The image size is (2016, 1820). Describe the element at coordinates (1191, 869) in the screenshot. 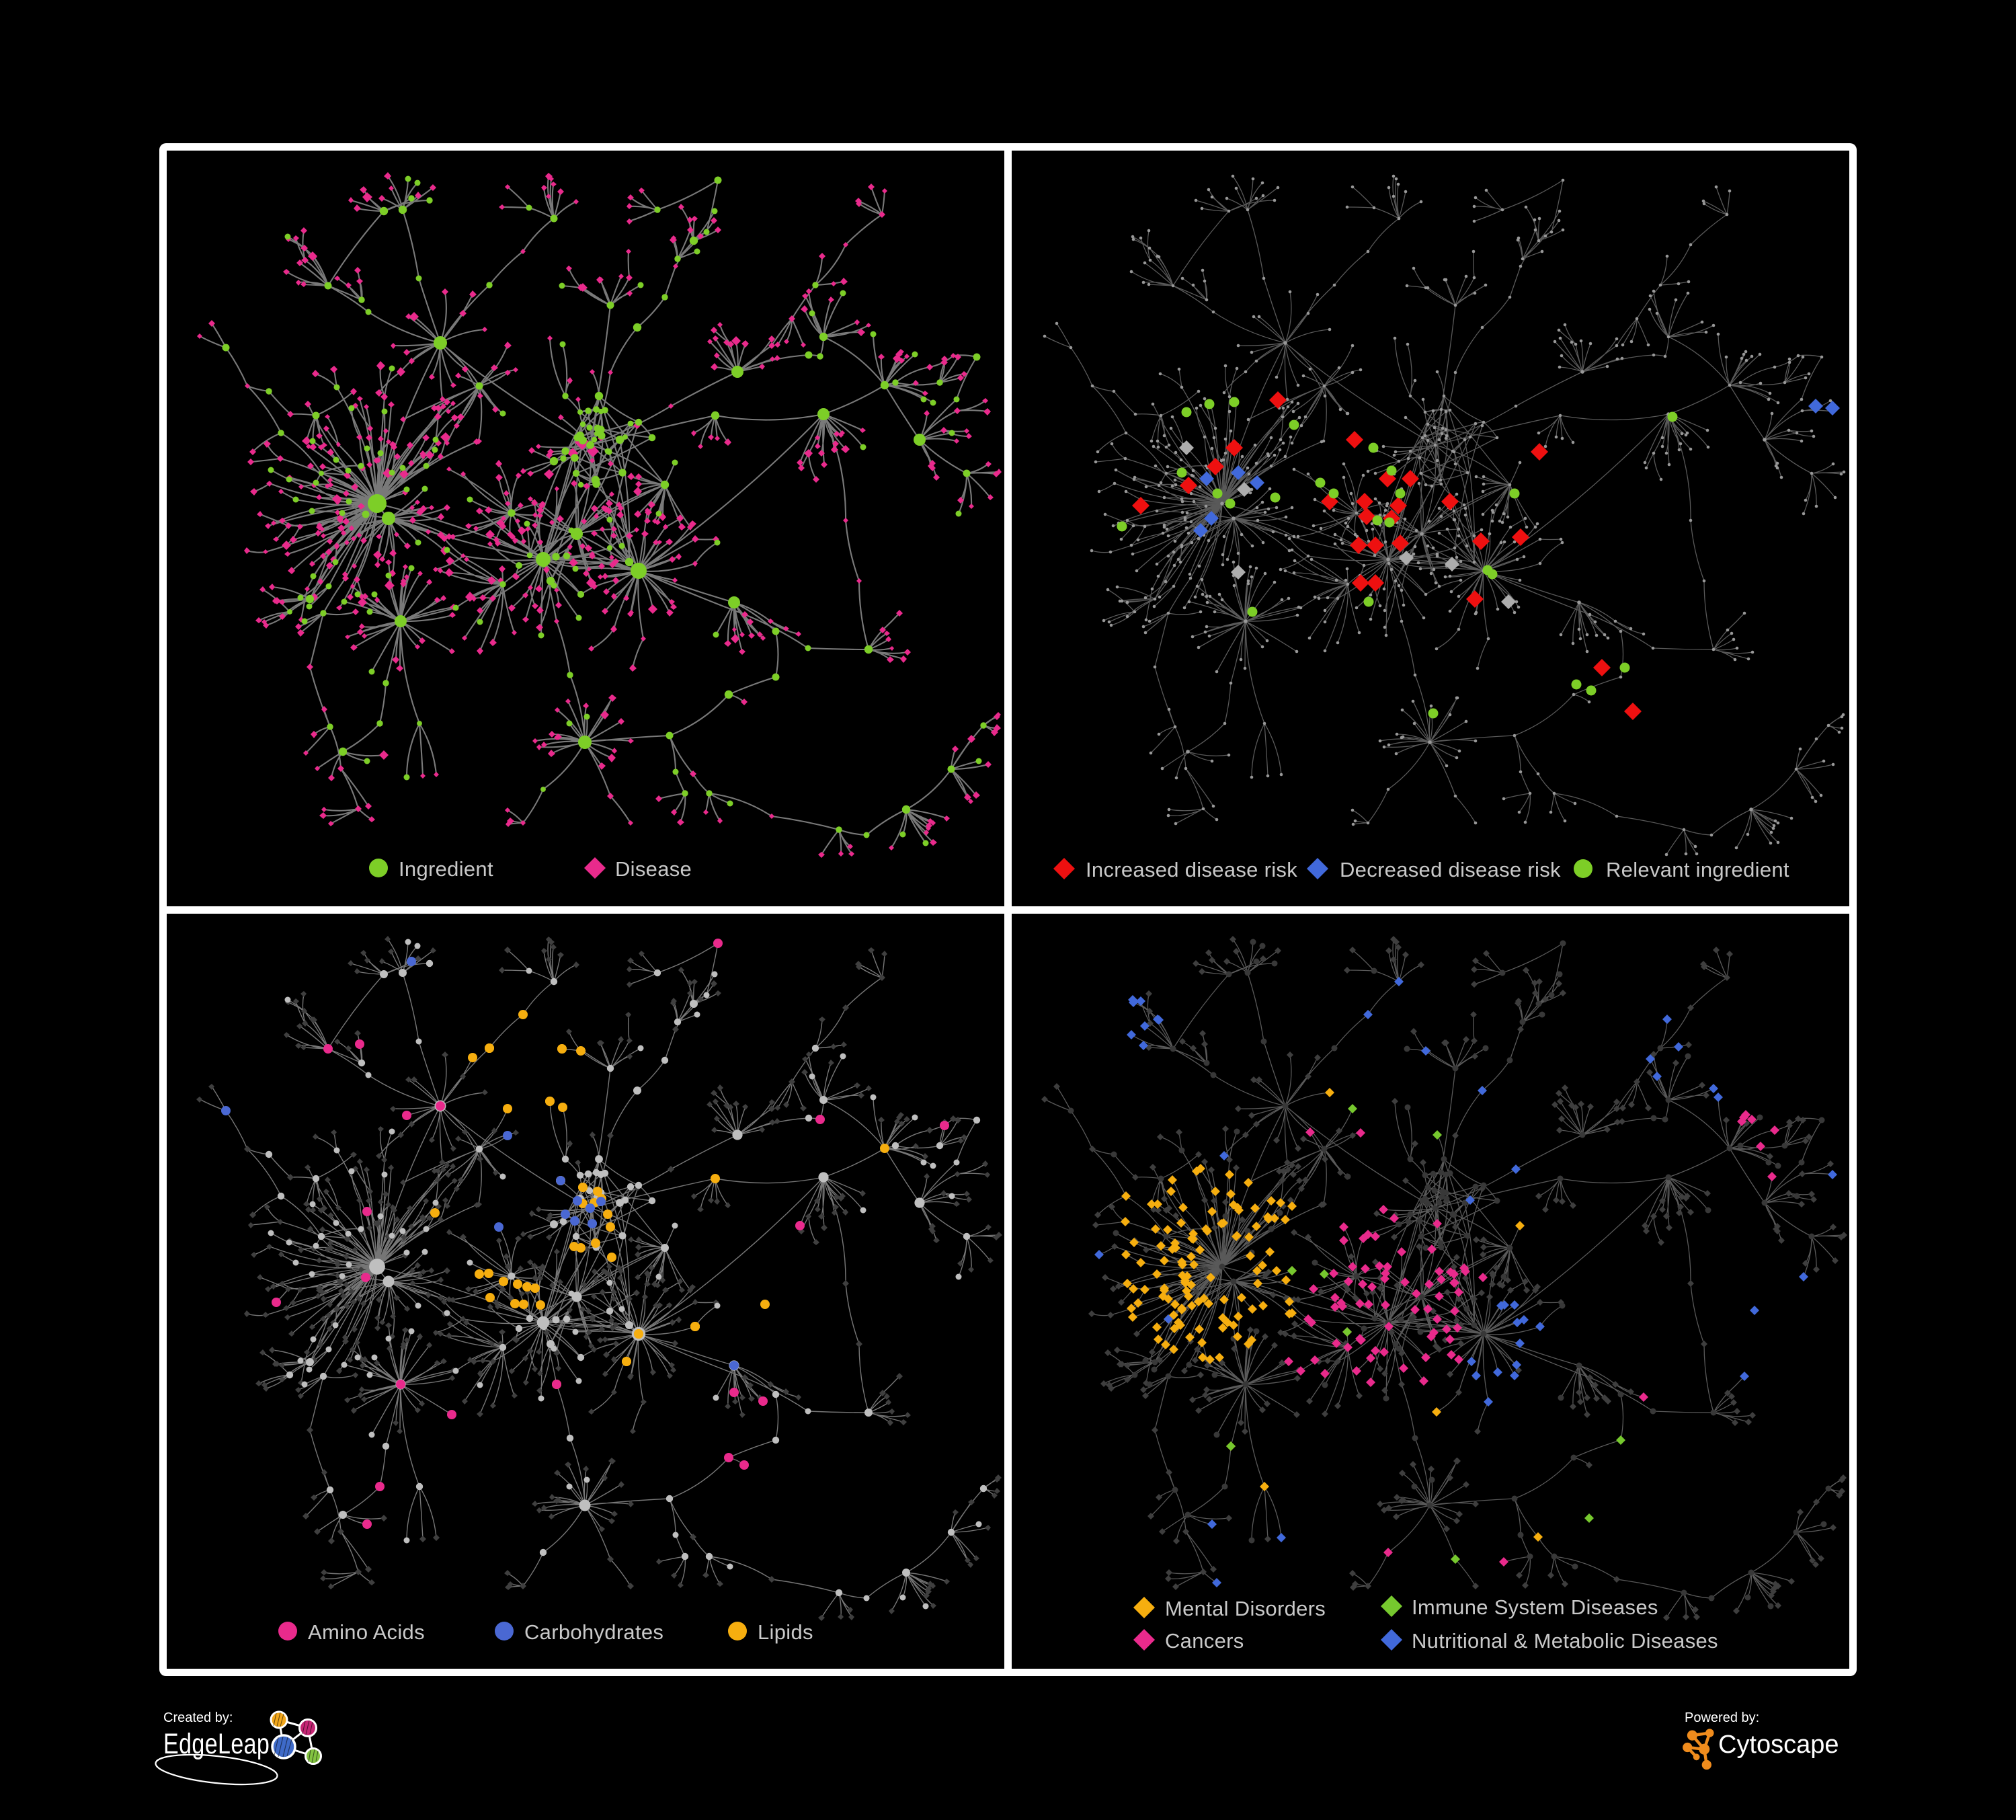

I see `svg-text: Increased disease risk` at that location.